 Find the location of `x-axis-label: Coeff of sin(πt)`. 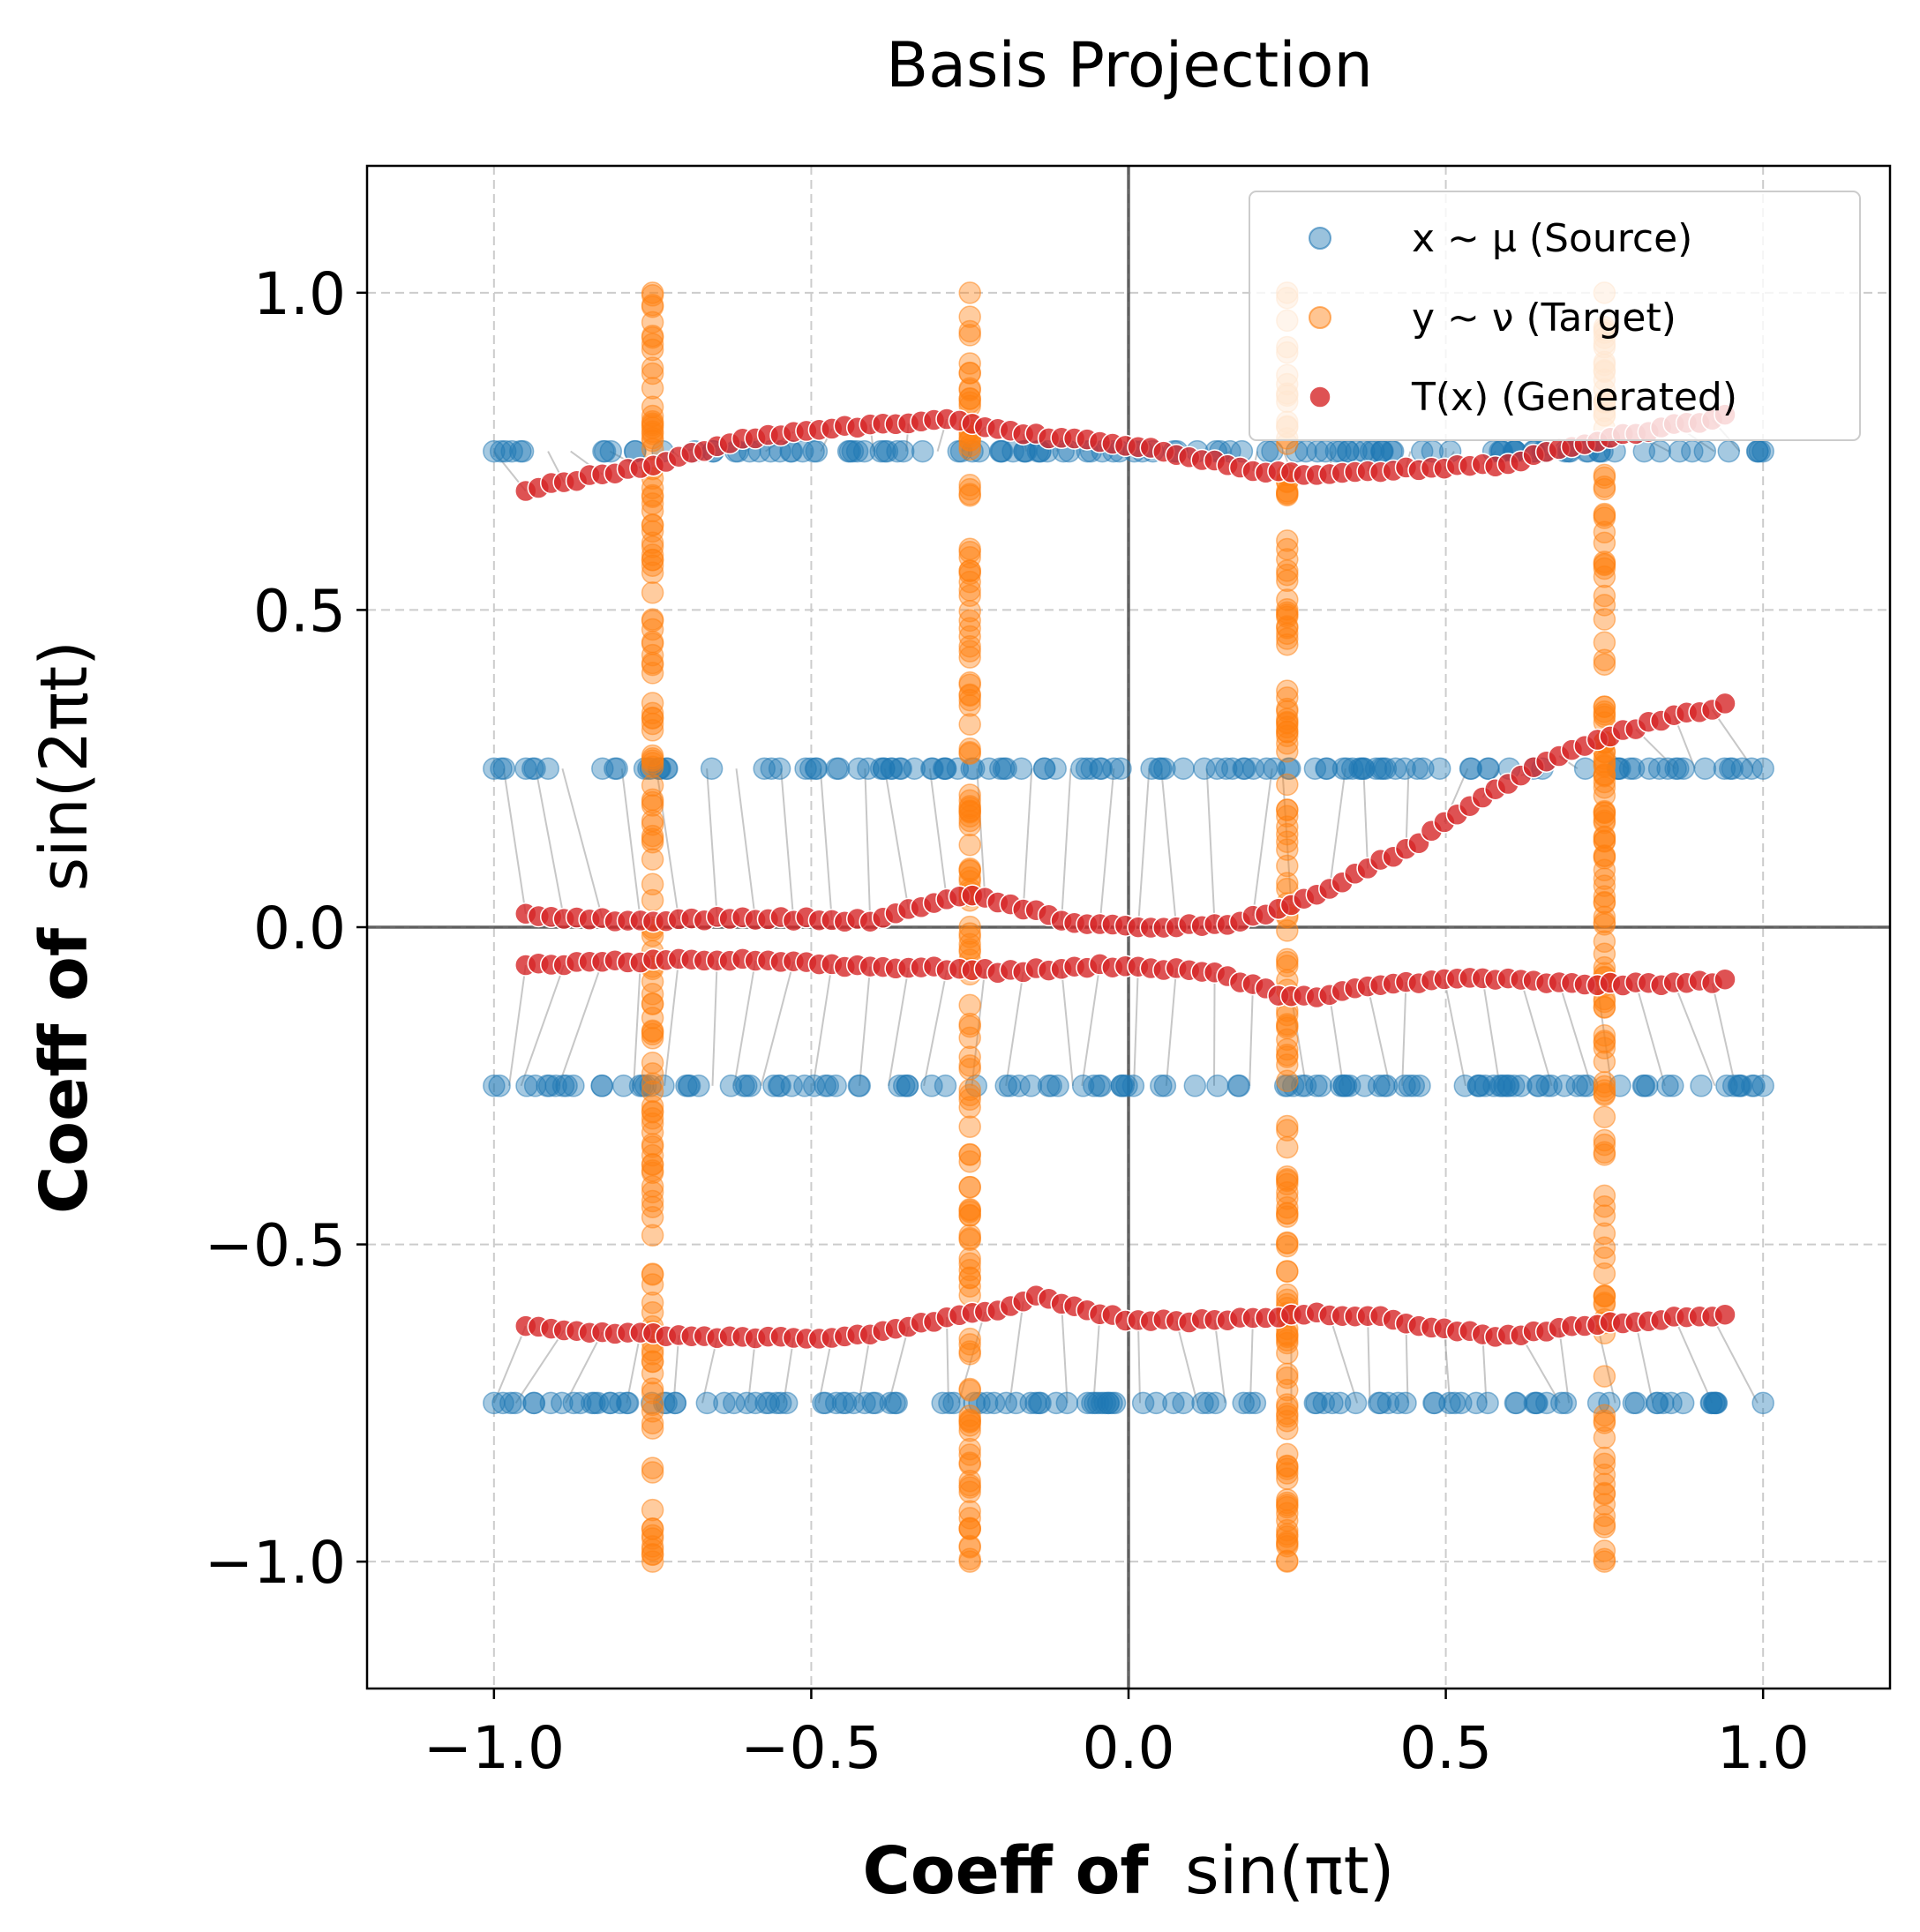

x-axis-label: Coeff of sin(πt) is located at coordinates (1129, 1871).